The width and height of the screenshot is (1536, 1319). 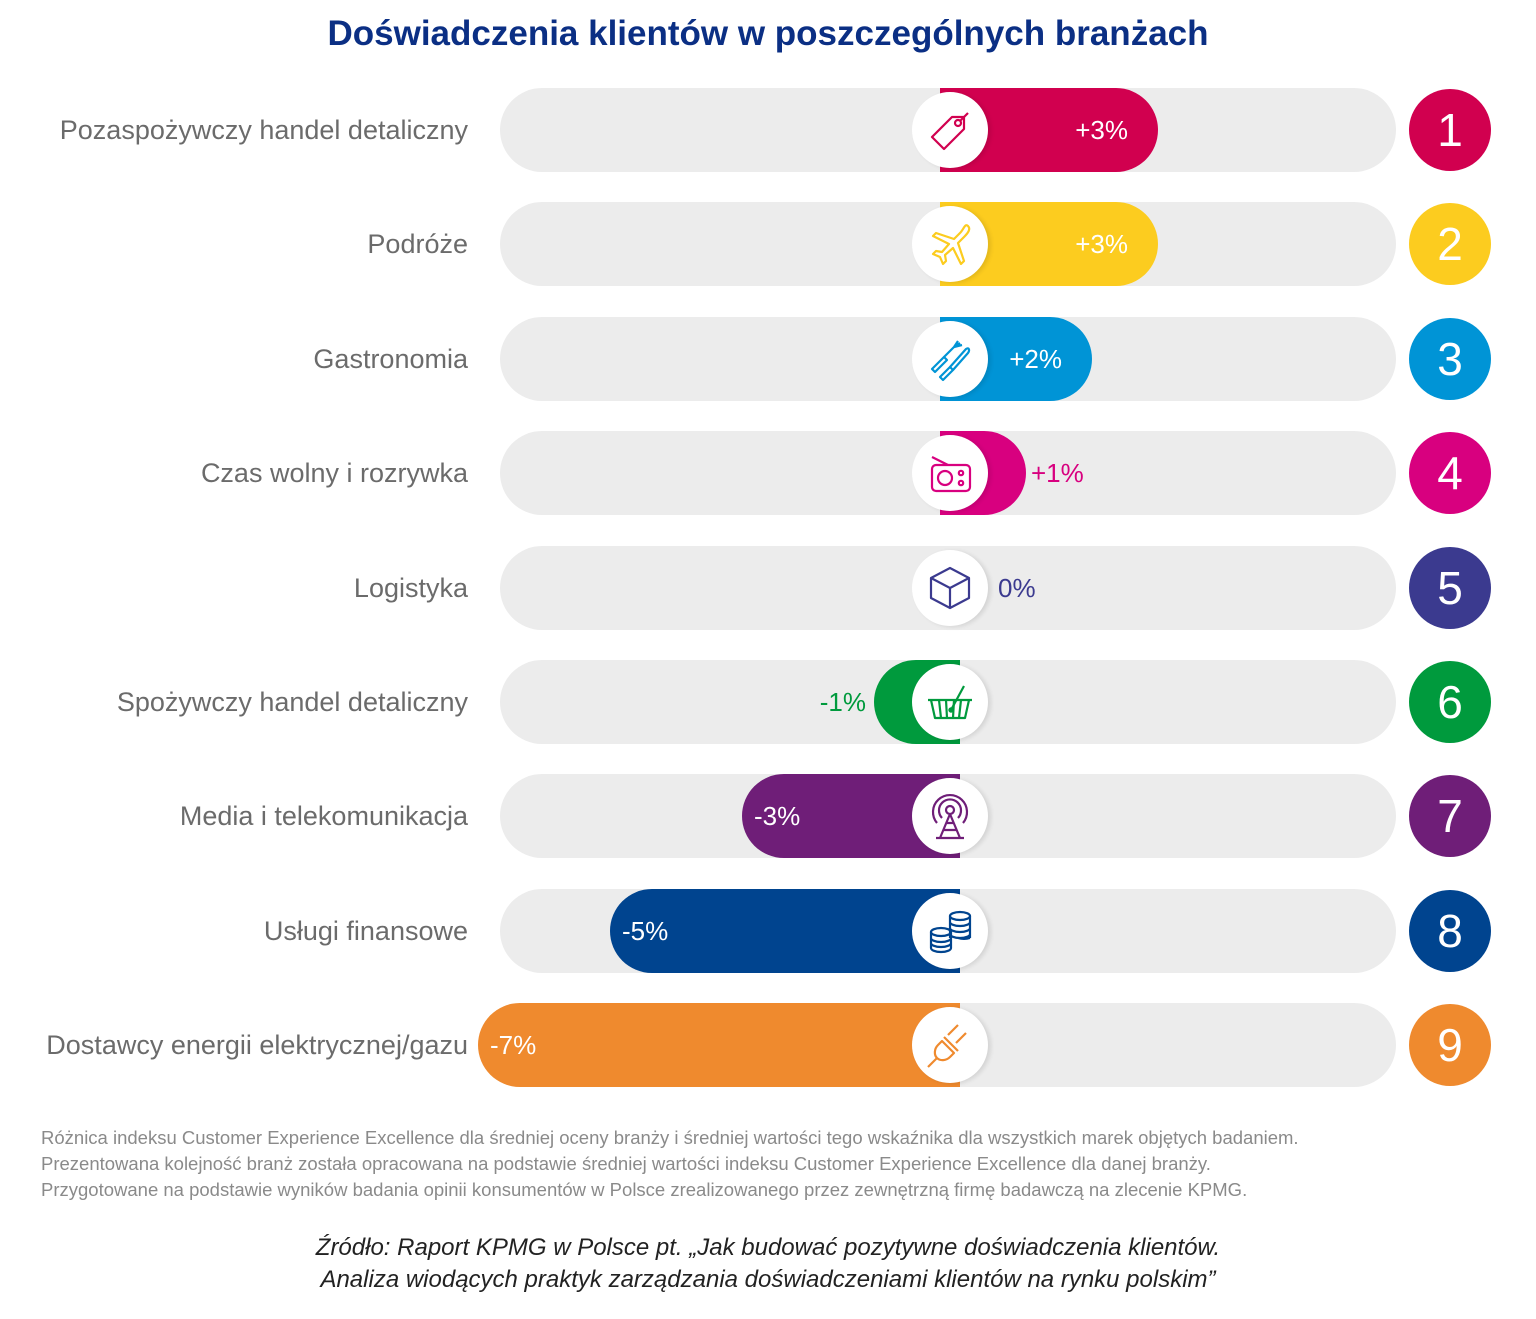 What do you see at coordinates (645, 930) in the screenshot?
I see `value-label: -5%` at bounding box center [645, 930].